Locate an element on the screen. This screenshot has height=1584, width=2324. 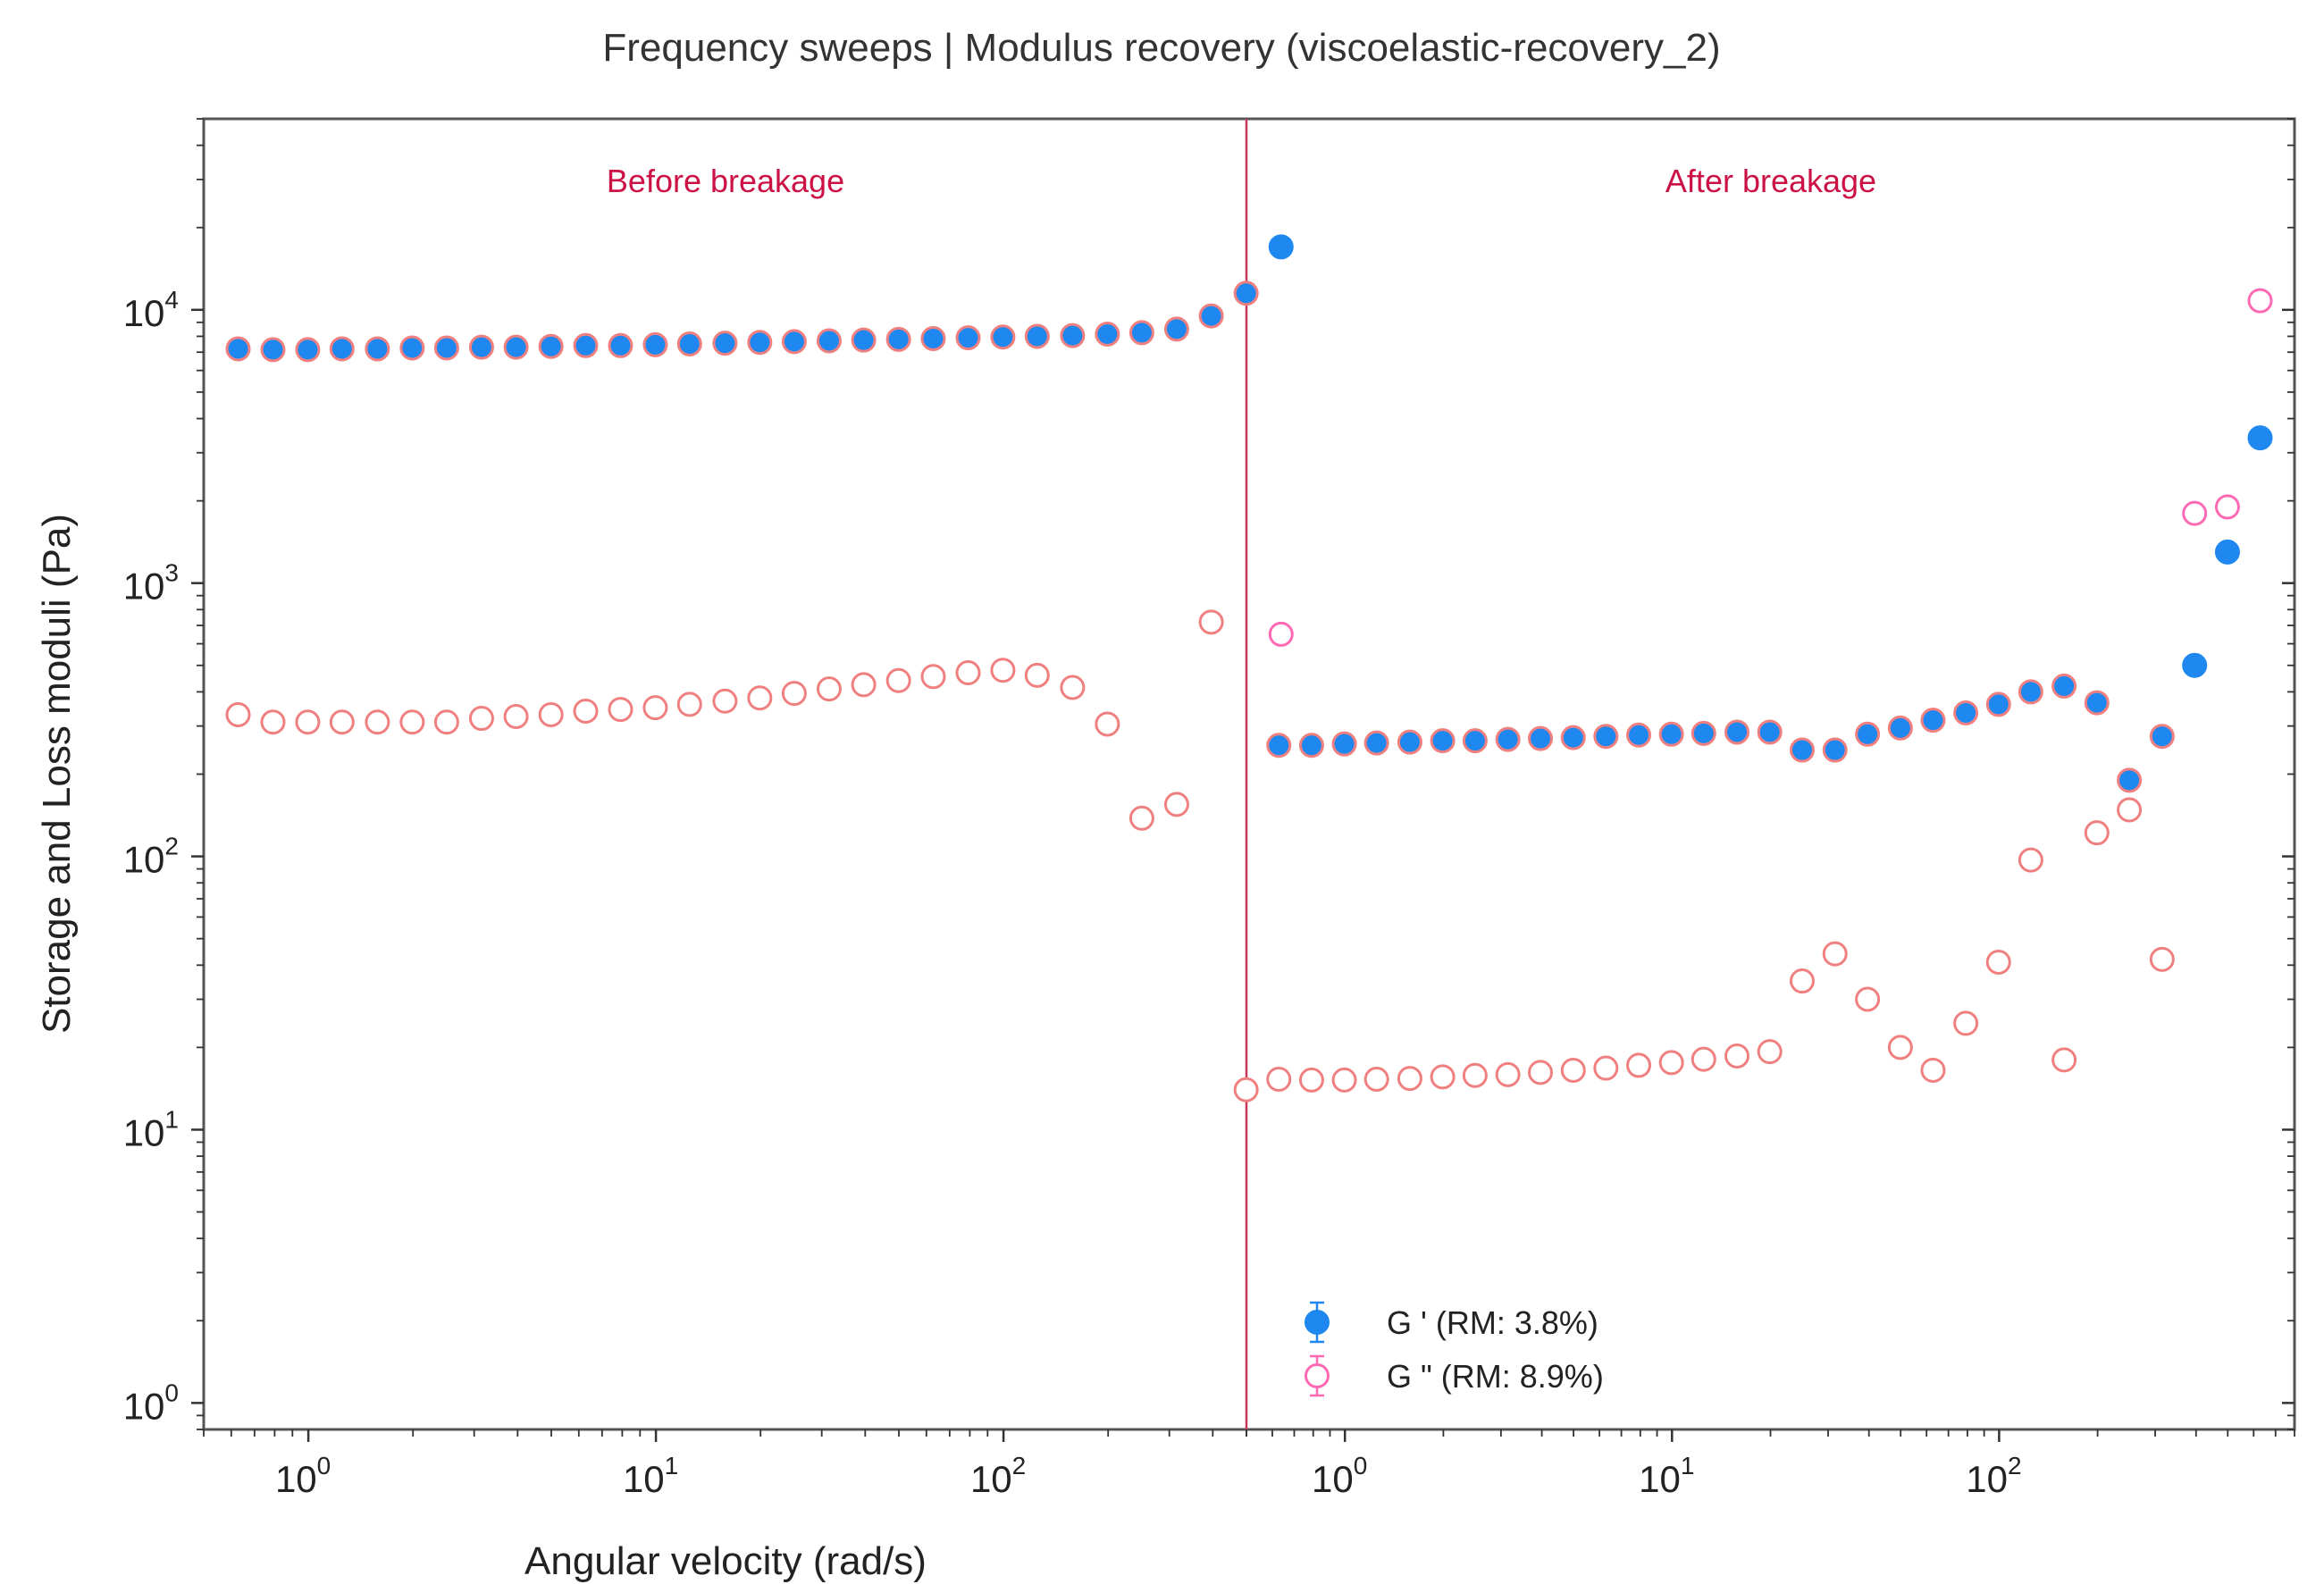
y-tick-label: 10⁴ is located at coordinates (151, 310).